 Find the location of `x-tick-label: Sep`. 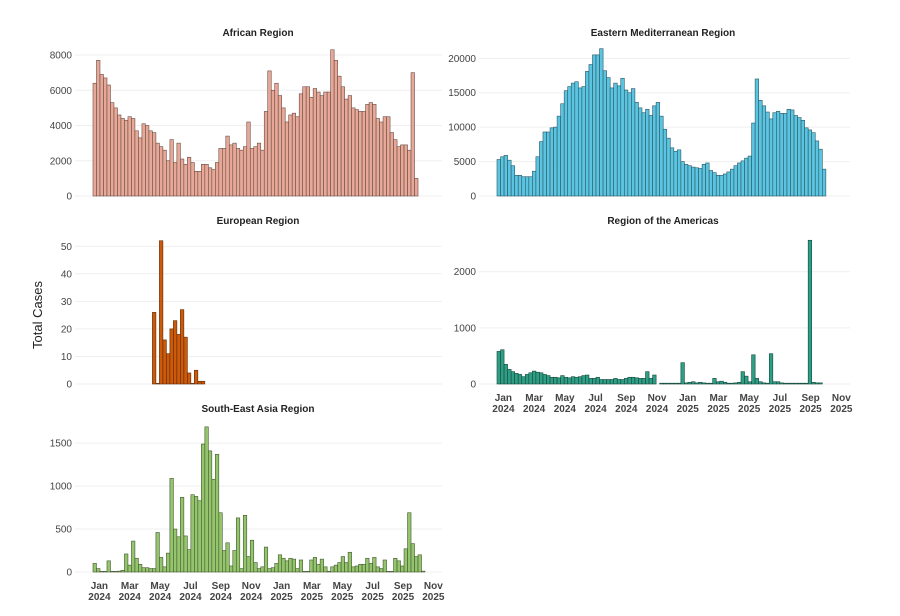

x-tick-label: Sep is located at coordinates (221, 586).